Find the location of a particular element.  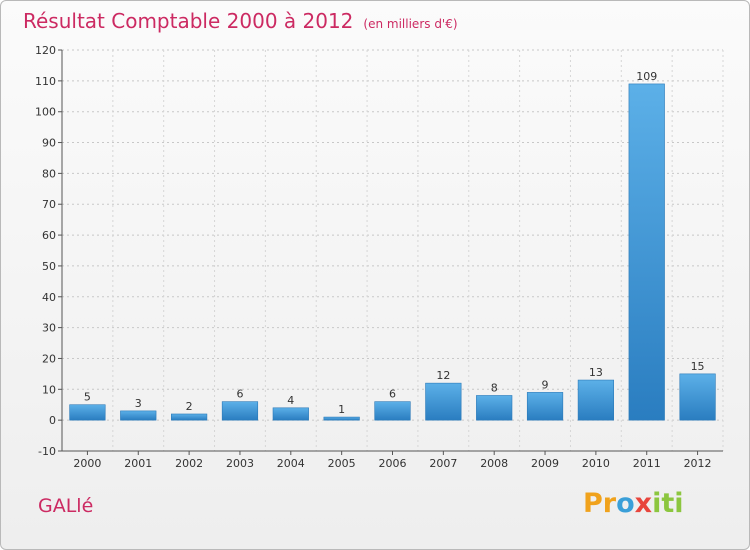

bar-2004 is located at coordinates (290, 414).